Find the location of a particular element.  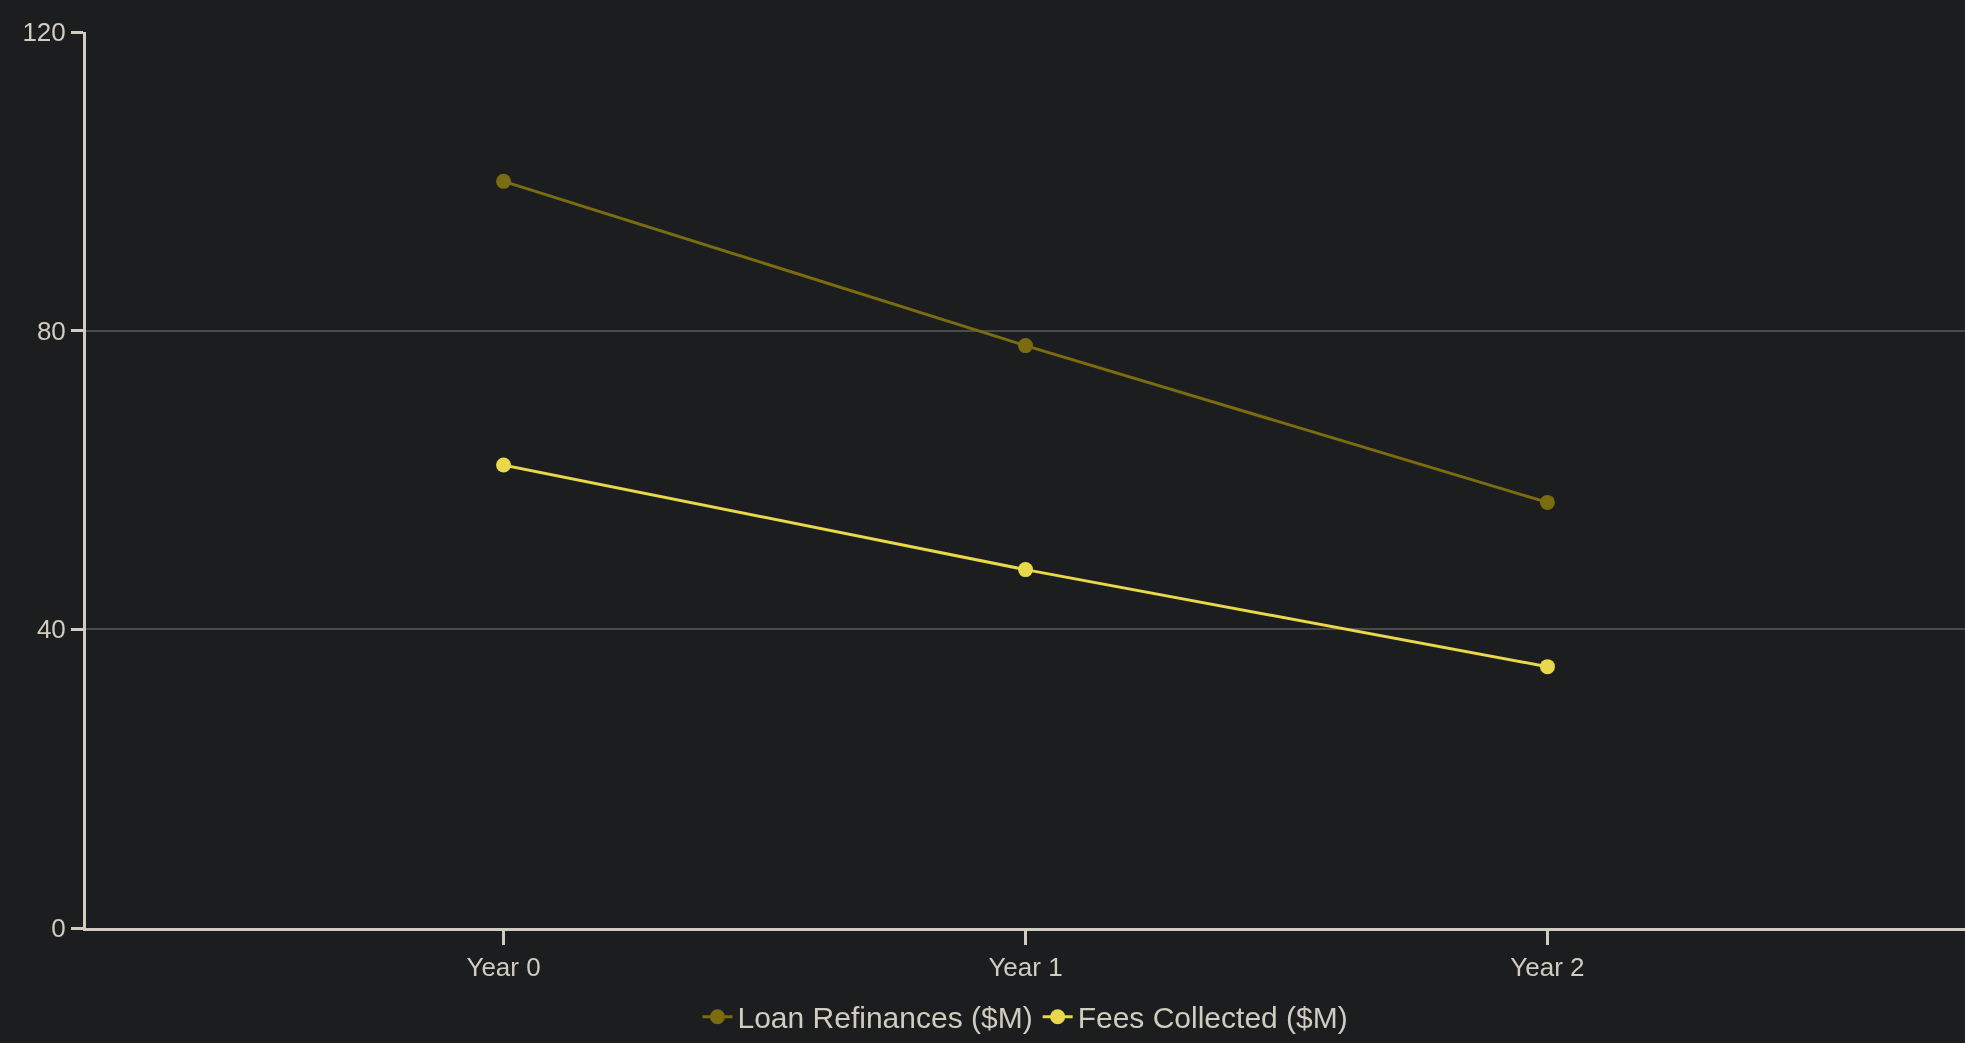

legend-label: Fees Collected ($M) is located at coordinates (1212, 1018).